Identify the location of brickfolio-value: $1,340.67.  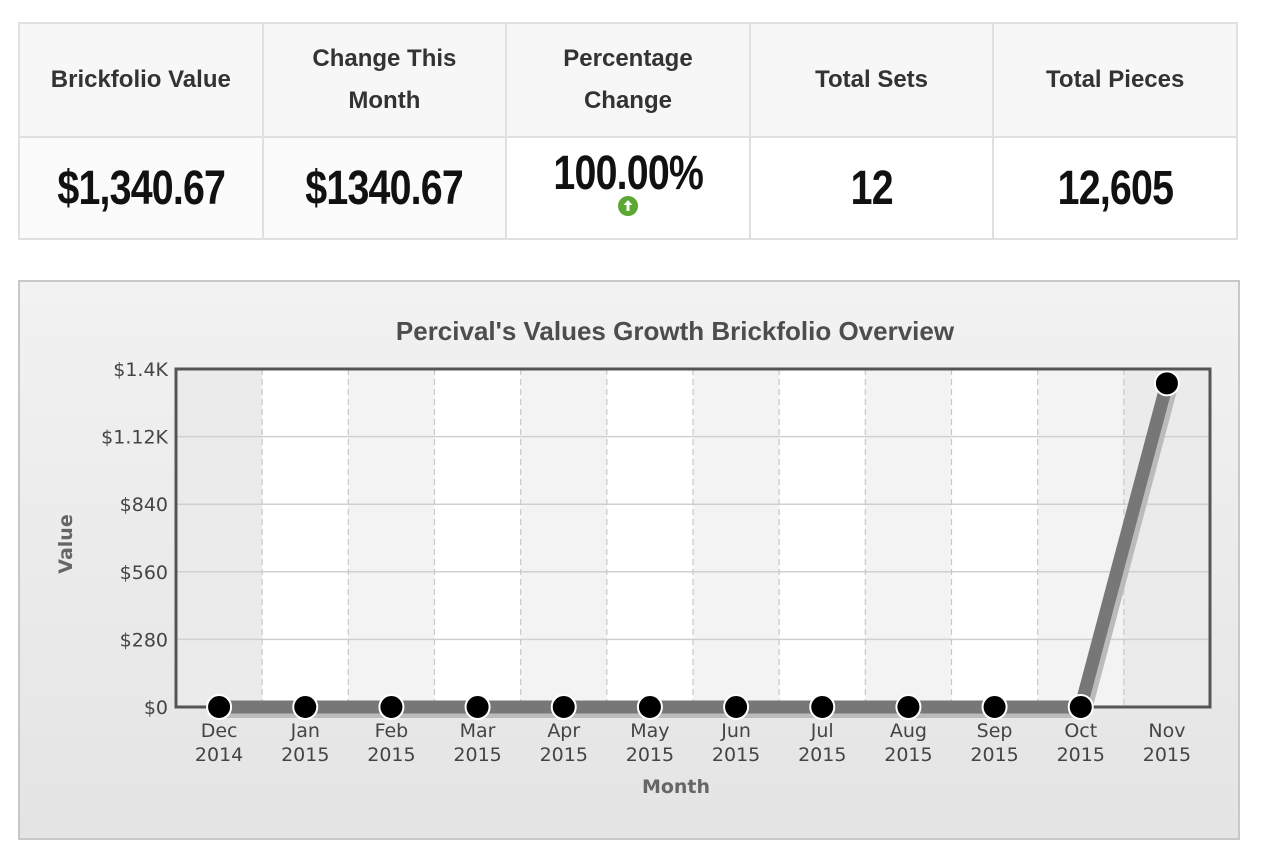
(141, 188).